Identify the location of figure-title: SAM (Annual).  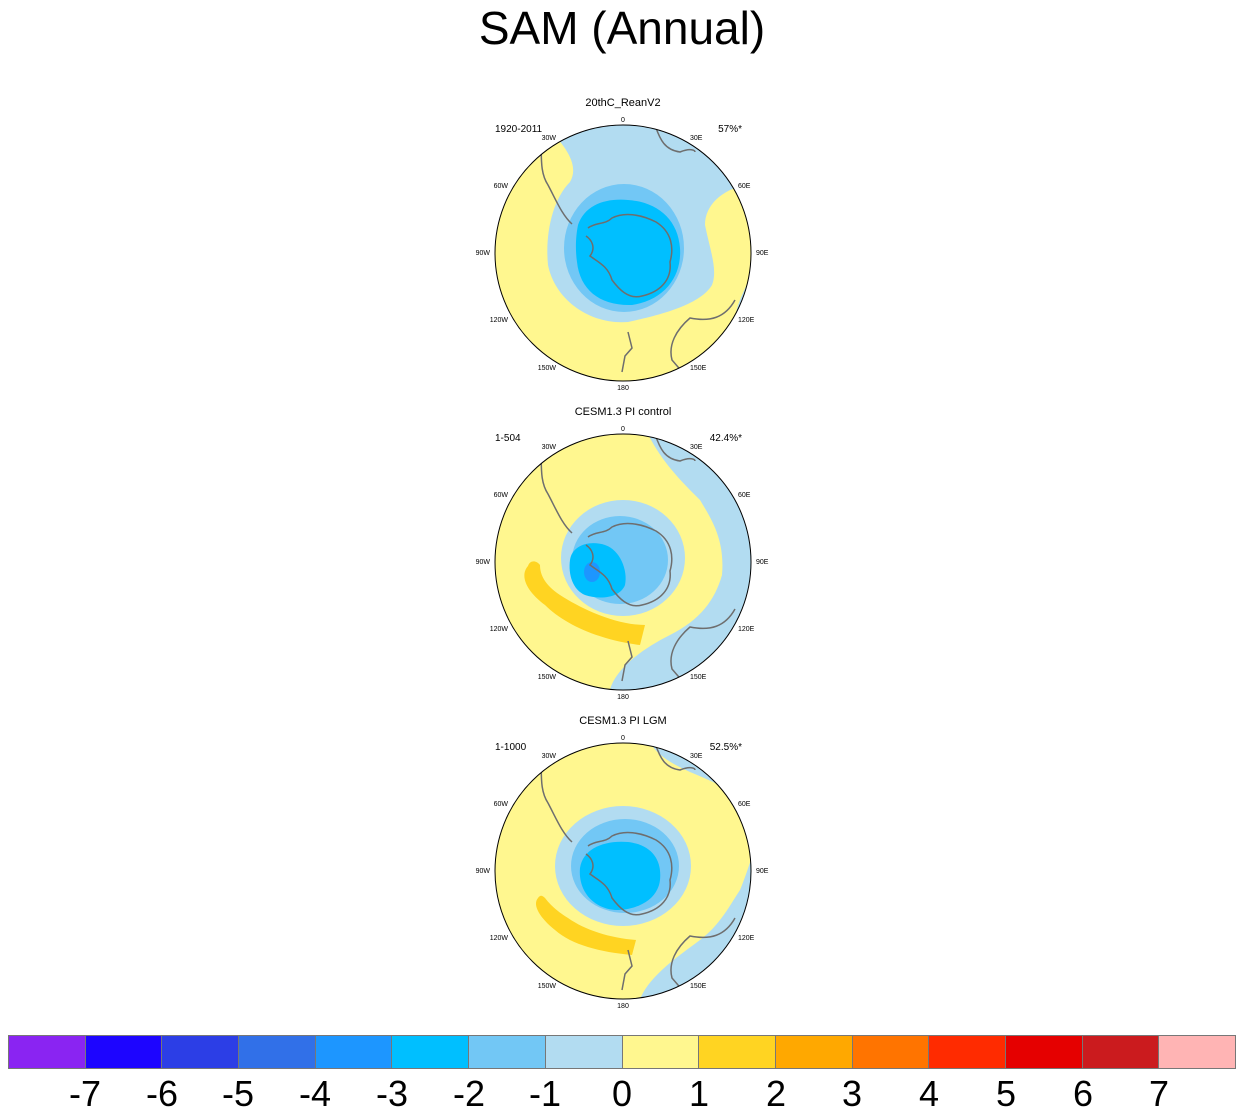
(622, 28).